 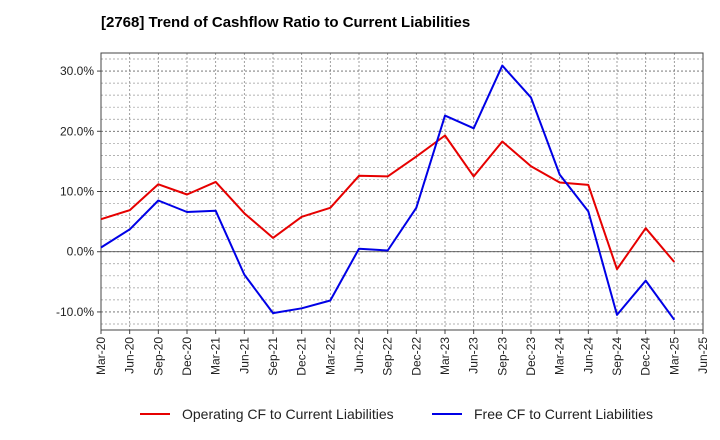 What do you see at coordinates (416, 356) in the screenshot?
I see `x-tick-label: Dec-22` at bounding box center [416, 356].